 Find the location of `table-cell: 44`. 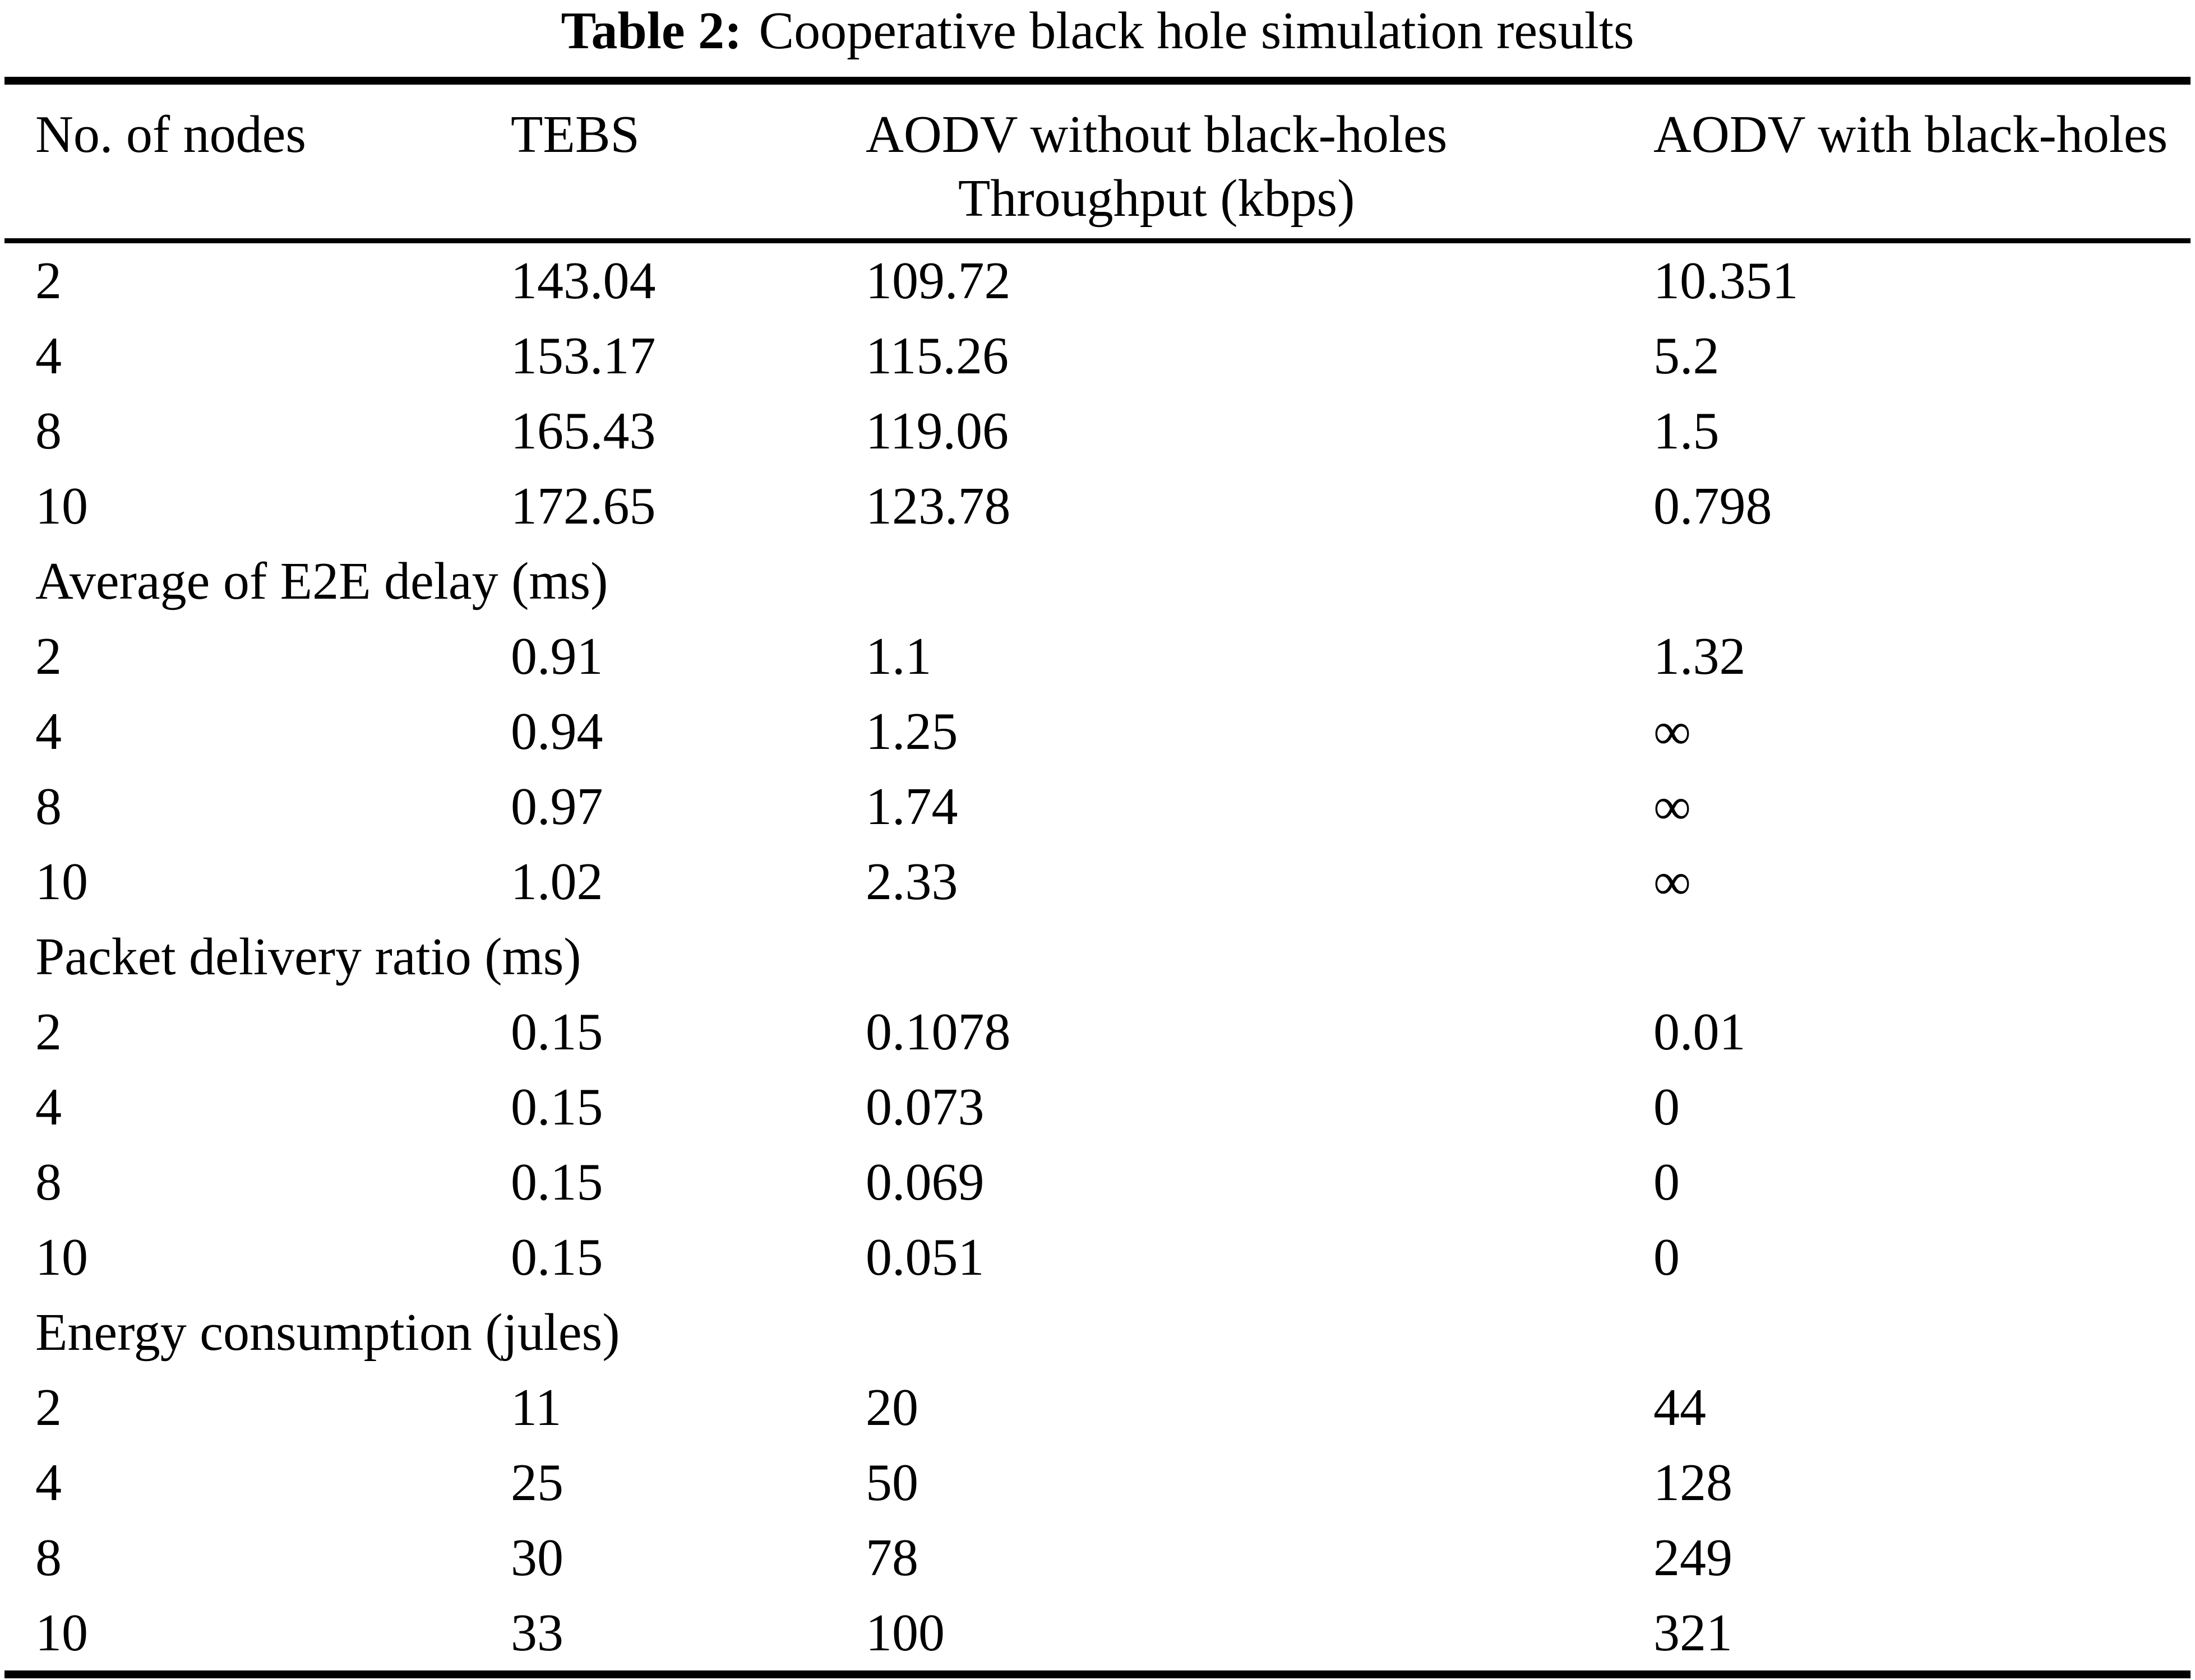

table-cell: 44 is located at coordinates (1679, 1407).